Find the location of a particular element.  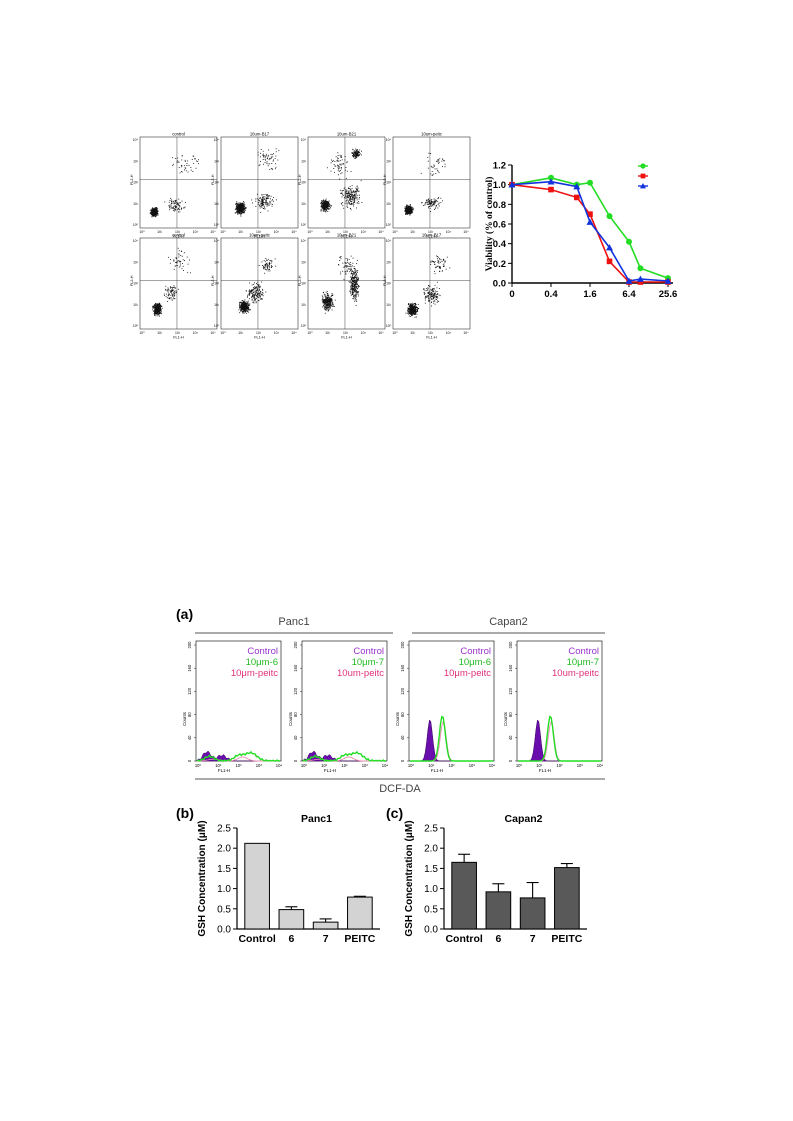

histo-x-tick-label: 10⁰ is located at coordinates (519, 765).